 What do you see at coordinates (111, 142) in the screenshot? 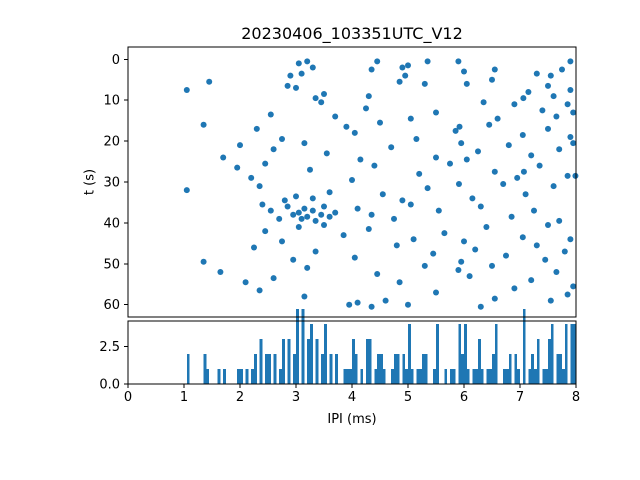
I see `y-tick-label: 20` at bounding box center [111, 142].